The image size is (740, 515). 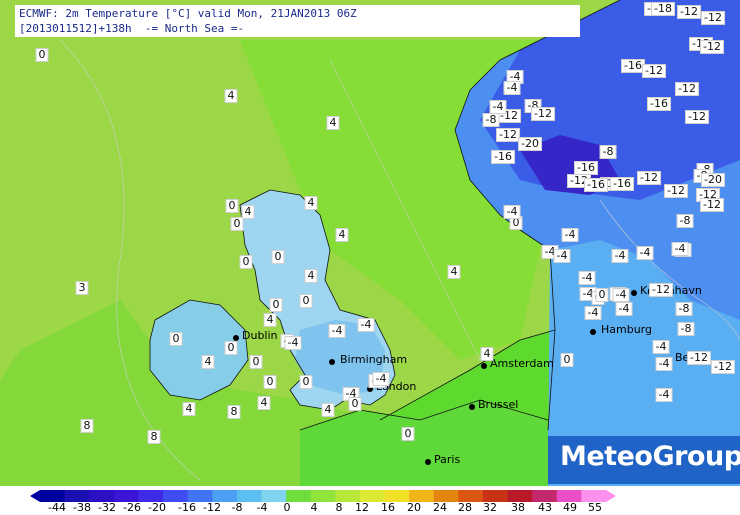 I want to click on legend-arrow-right, so click(x=611, y=496).